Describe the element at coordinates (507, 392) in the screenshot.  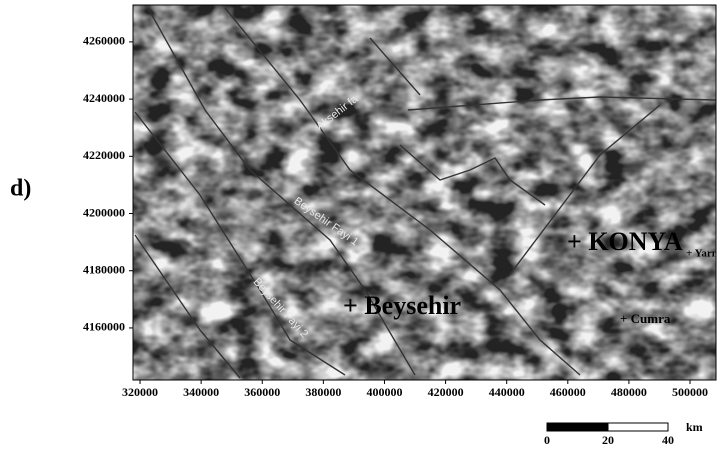
I see `x-tick-label: 440000` at that location.